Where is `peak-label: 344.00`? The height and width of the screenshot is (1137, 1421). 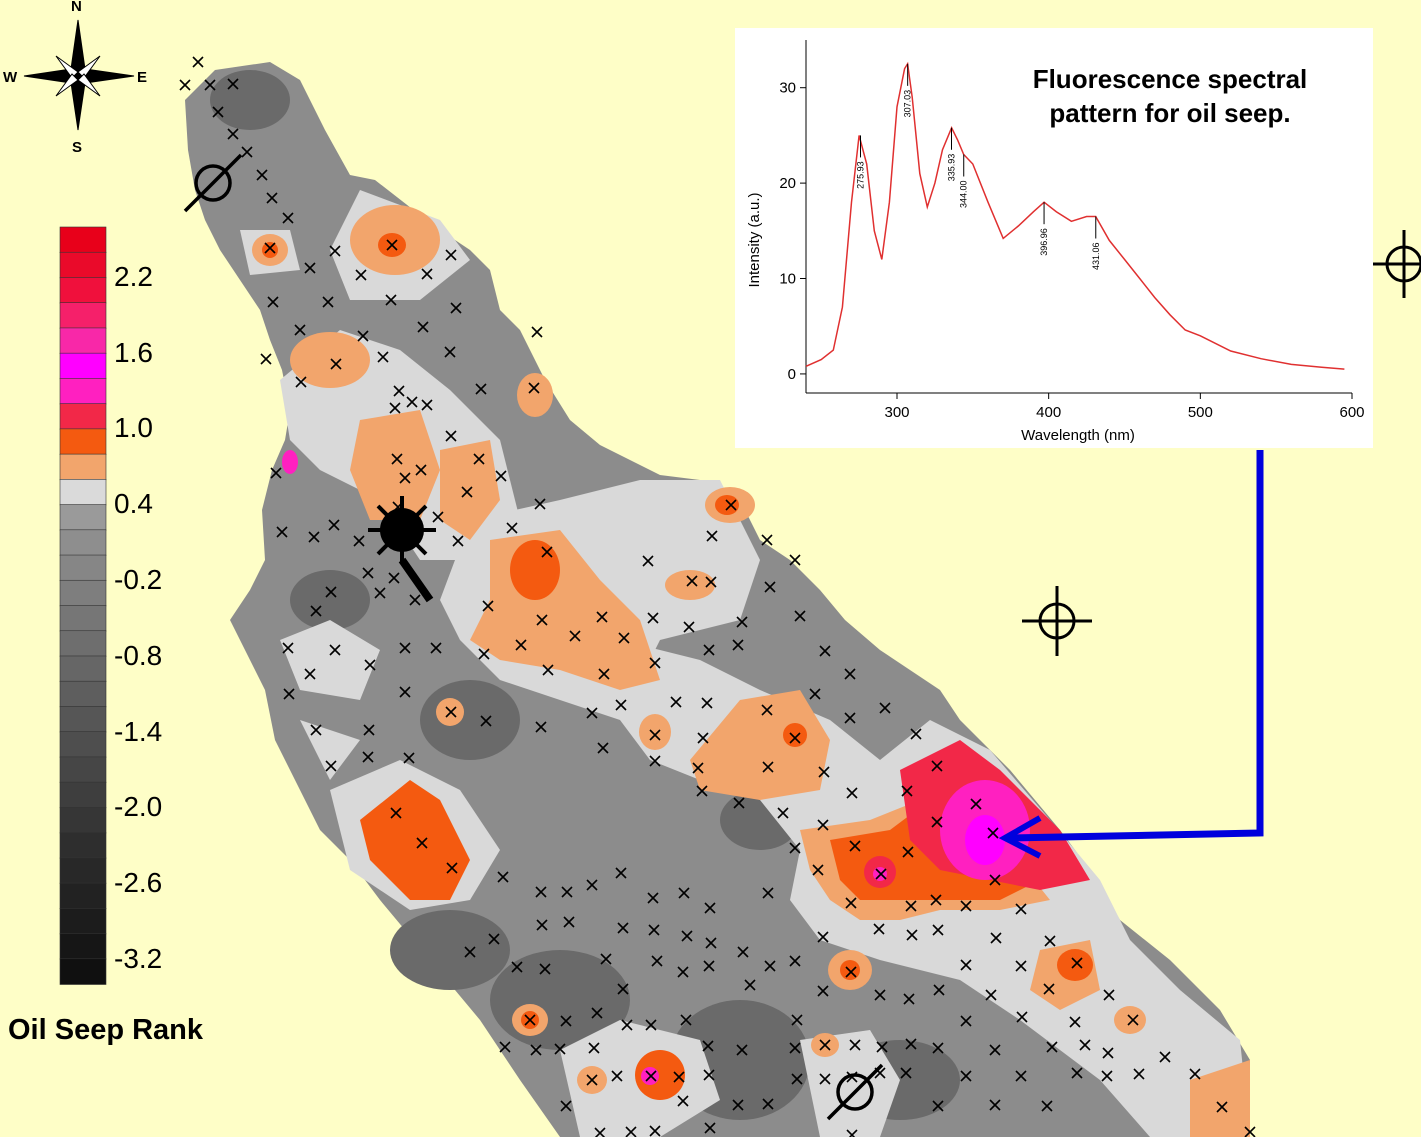 peak-label: 344.00 is located at coordinates (964, 194).